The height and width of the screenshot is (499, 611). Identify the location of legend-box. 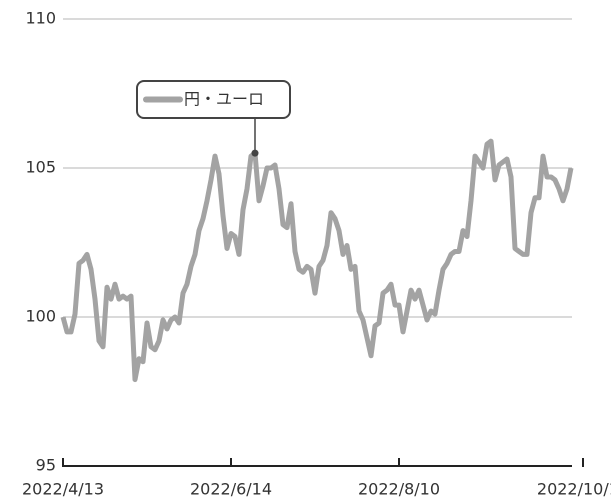
(213, 99).